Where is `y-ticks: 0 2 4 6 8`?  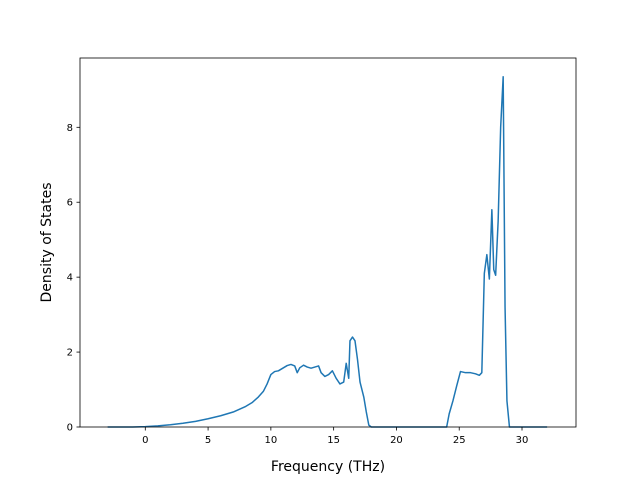
y-ticks: 0 2 4 6 8 is located at coordinates (73, 278).